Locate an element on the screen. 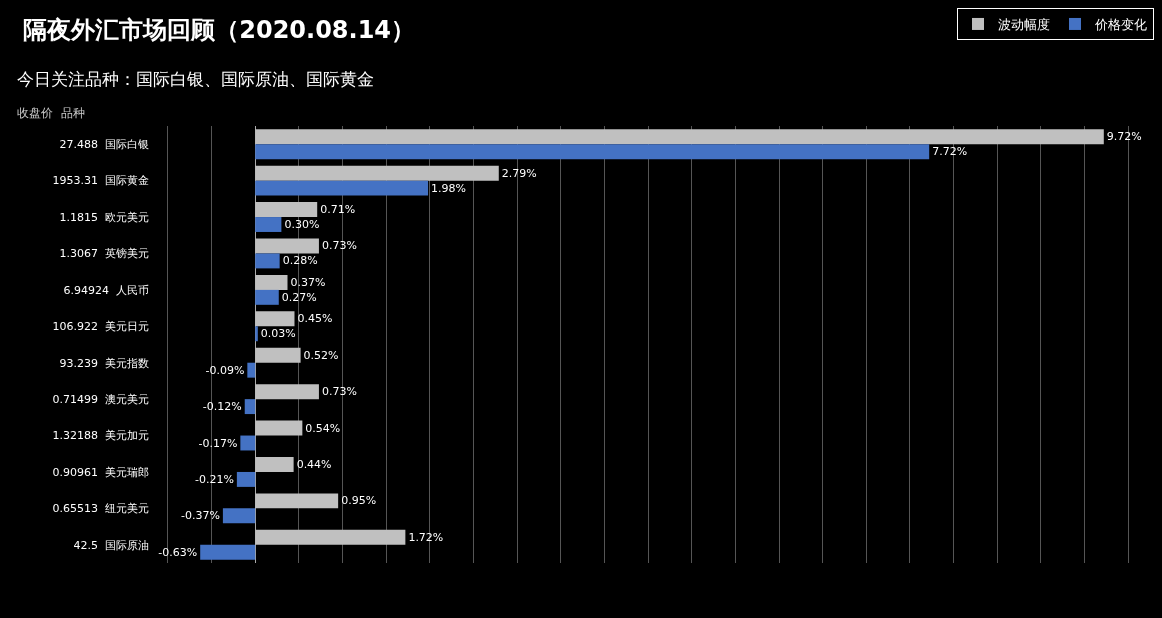 This screenshot has width=1162, height=618. y-tick-label: 106.922 美元日元 is located at coordinates (100, 327).